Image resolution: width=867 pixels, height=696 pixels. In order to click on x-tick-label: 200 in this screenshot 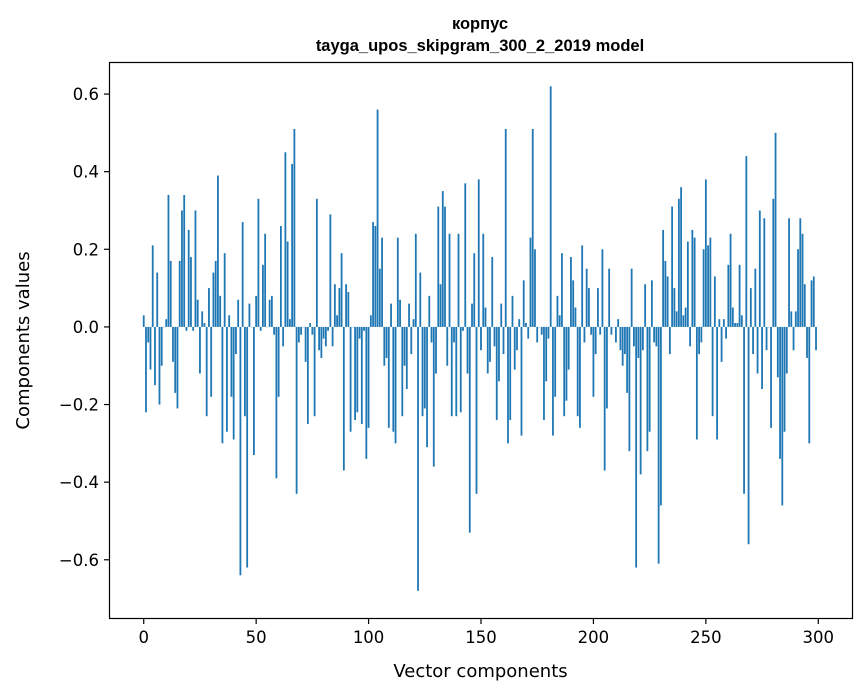, I will do `click(594, 637)`.